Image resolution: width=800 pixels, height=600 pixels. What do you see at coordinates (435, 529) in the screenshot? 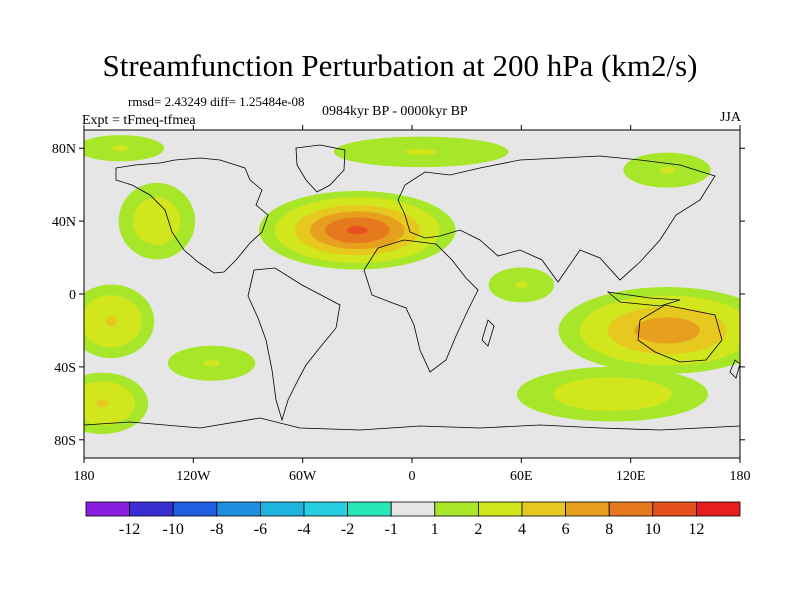
I see `colorbar-label: 1` at bounding box center [435, 529].